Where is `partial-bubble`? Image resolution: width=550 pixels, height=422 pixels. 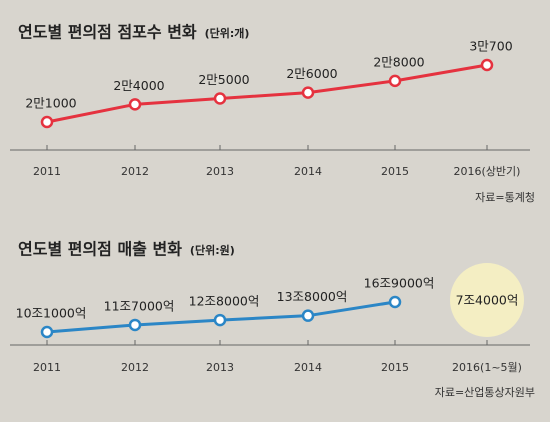 partial-bubble is located at coordinates (487, 300).